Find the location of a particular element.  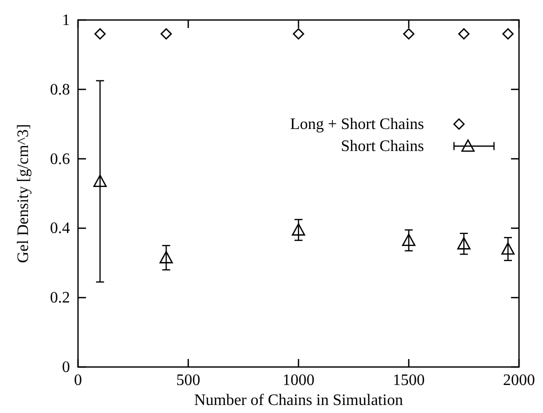

x-tick-label: 500 is located at coordinates (188, 380).